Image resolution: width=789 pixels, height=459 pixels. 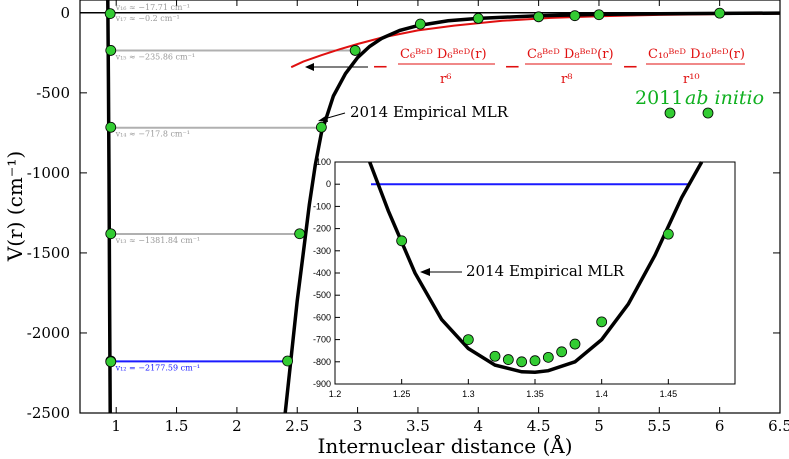 I want to click on formula-lead-minus: −, so click(x=380, y=66).